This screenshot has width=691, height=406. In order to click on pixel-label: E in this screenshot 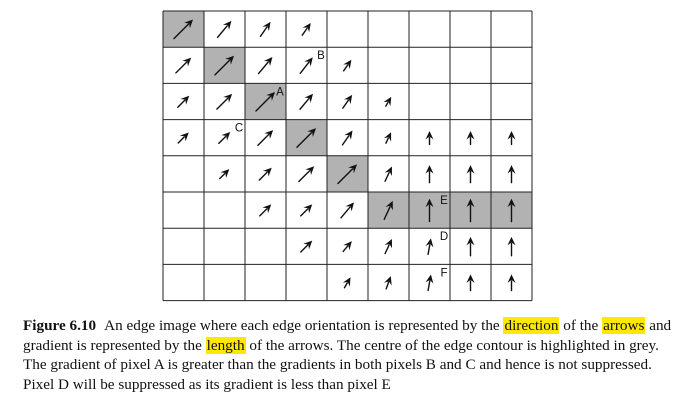, I will do `click(444, 201)`.